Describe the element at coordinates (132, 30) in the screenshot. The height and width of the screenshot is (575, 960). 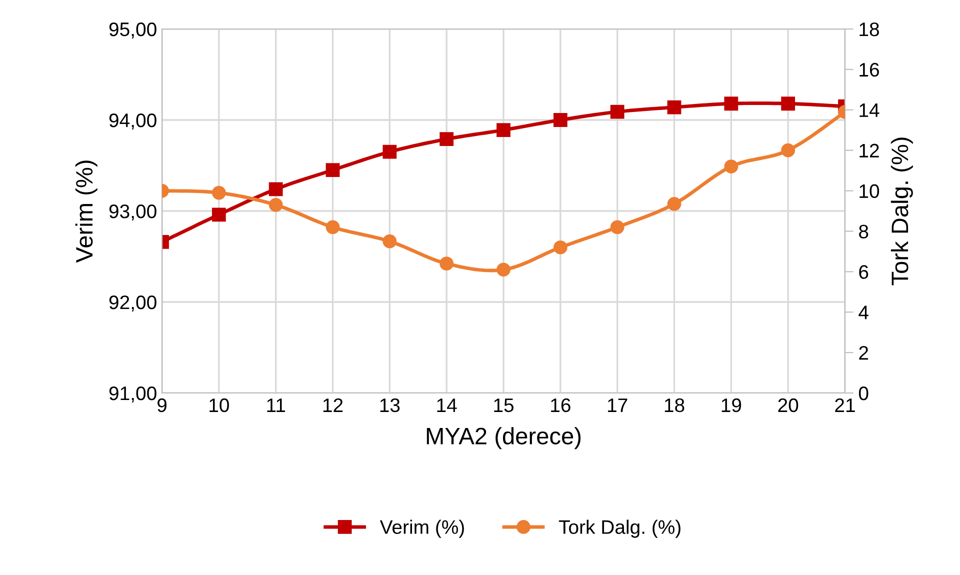
I see `y-tick-label: 95,00` at that location.